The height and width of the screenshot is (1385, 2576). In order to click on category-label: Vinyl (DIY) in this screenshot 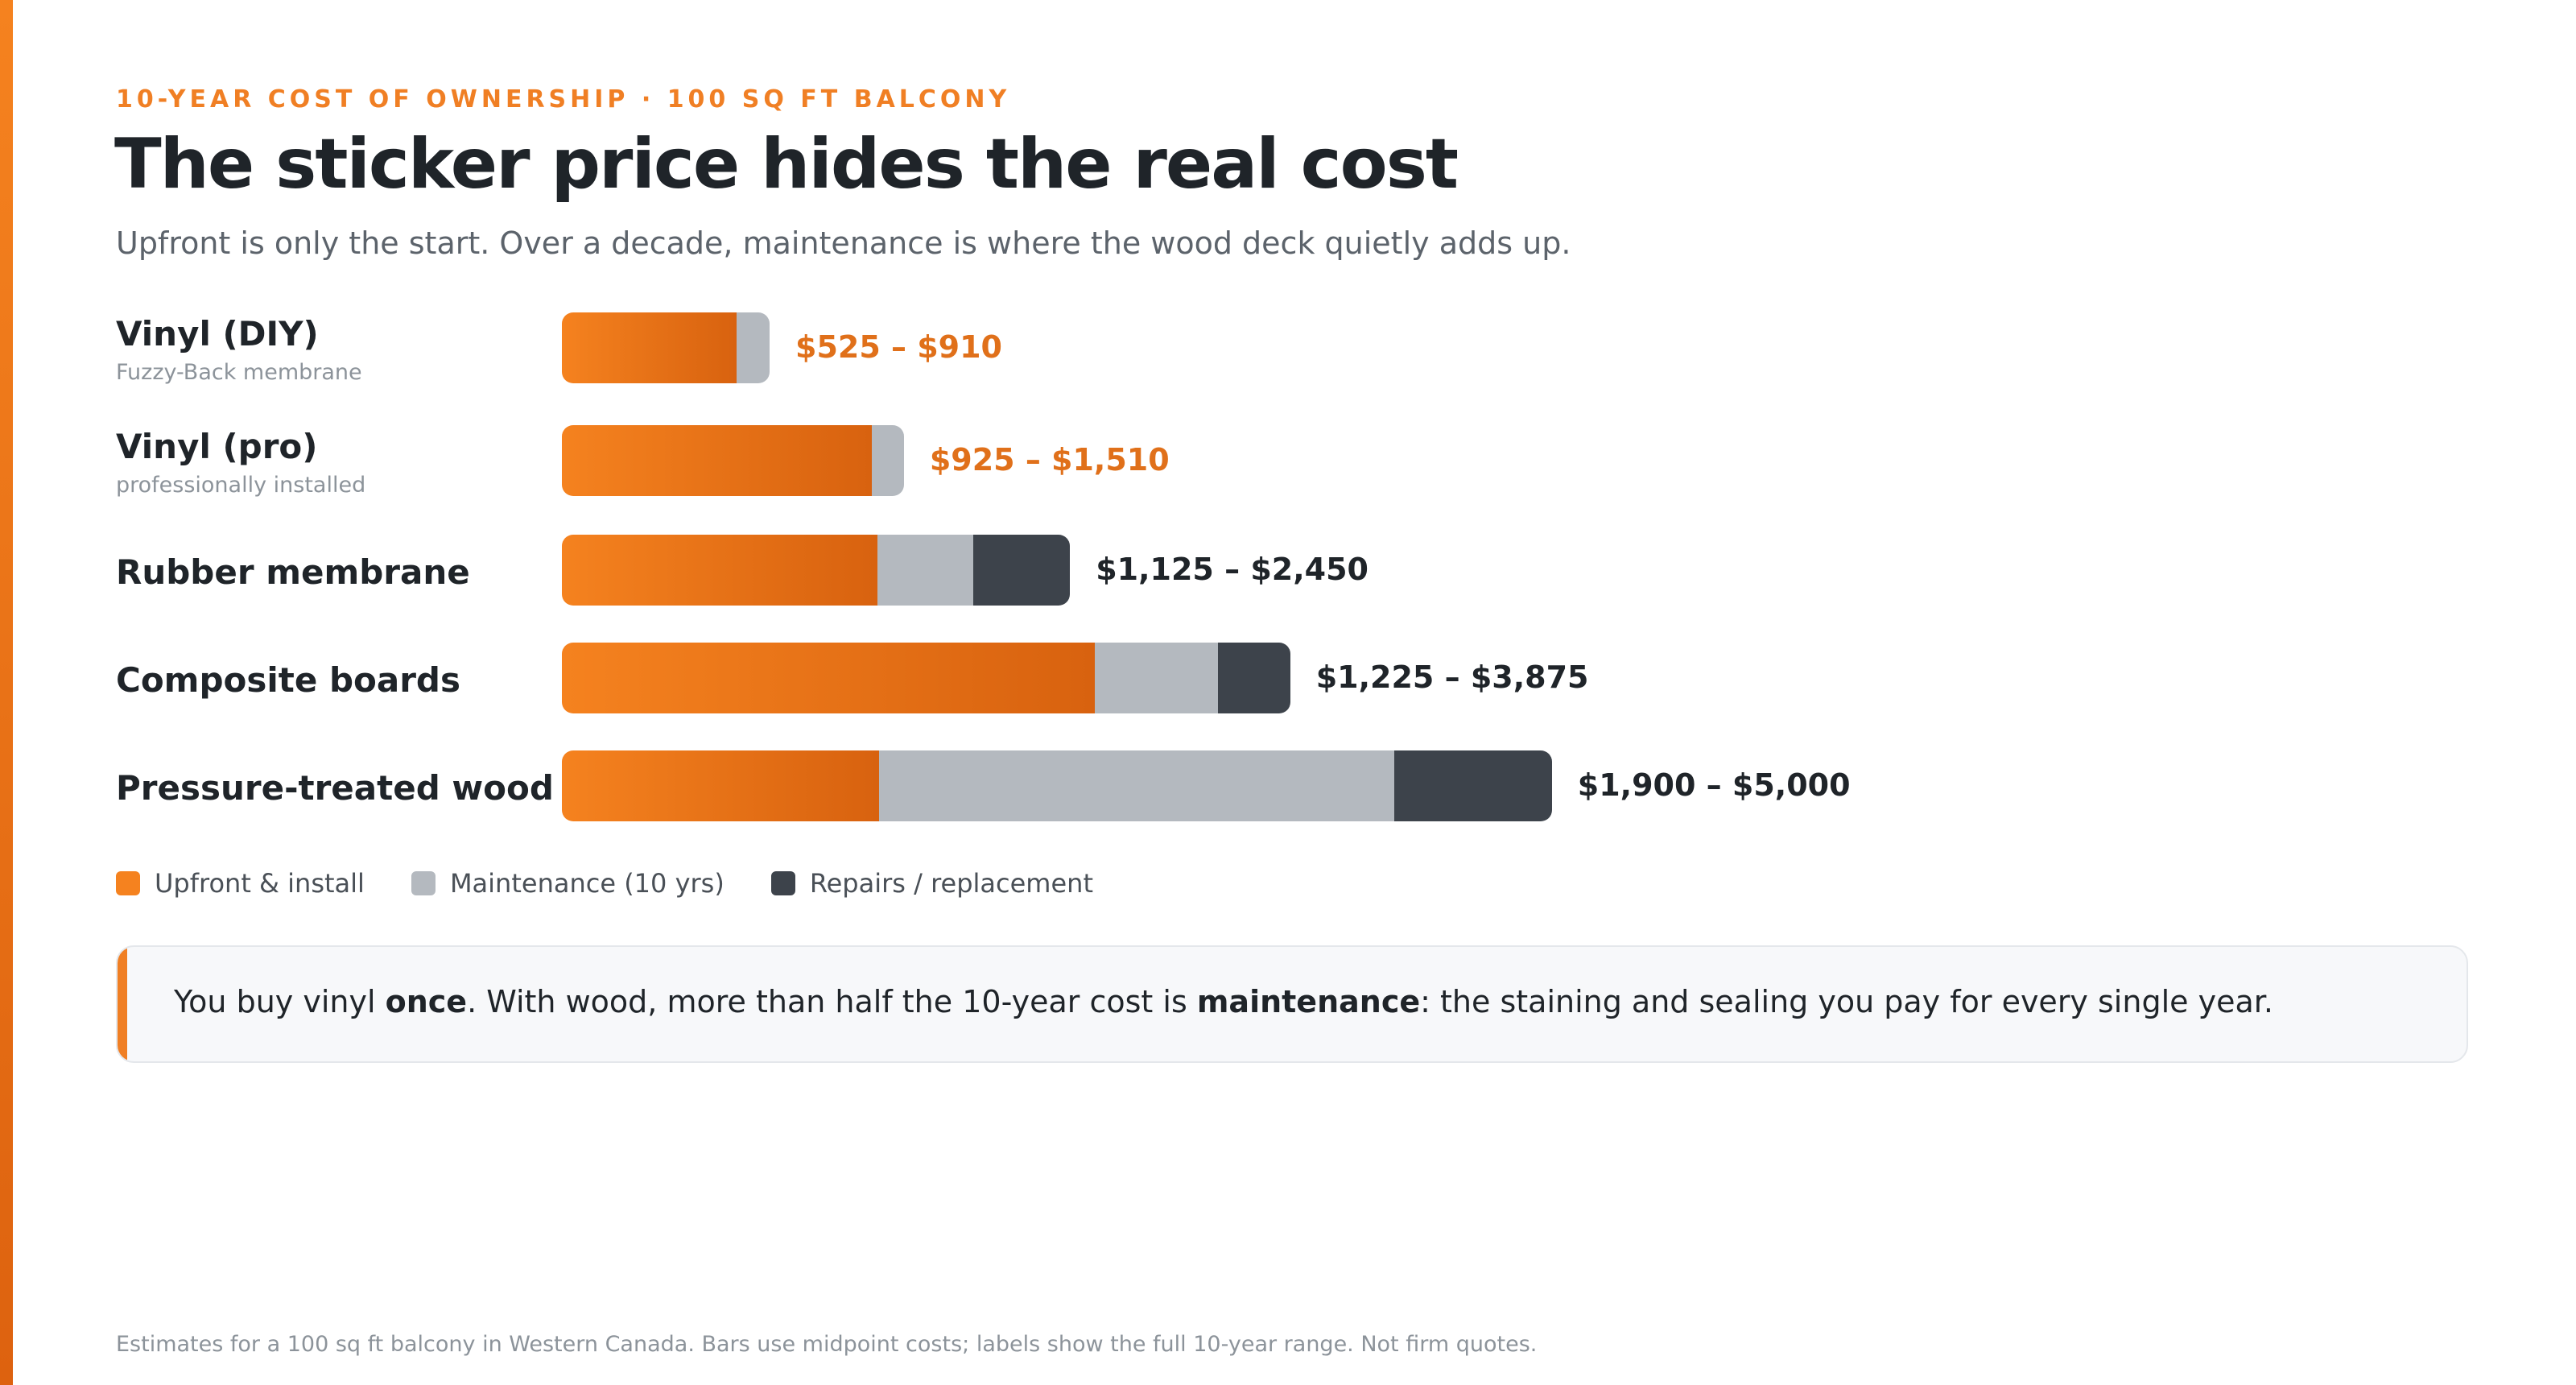, I will do `click(217, 333)`.